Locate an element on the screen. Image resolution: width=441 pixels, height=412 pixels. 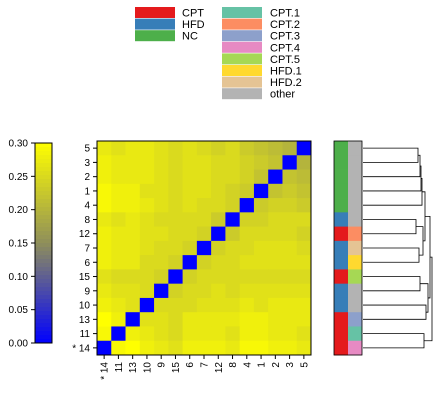
legend-swatch is located at coordinates (155, 36).